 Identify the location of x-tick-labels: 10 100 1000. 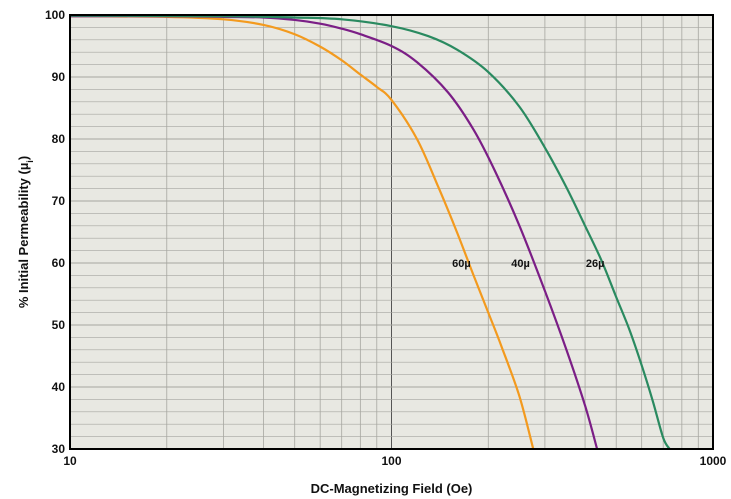
(394, 461).